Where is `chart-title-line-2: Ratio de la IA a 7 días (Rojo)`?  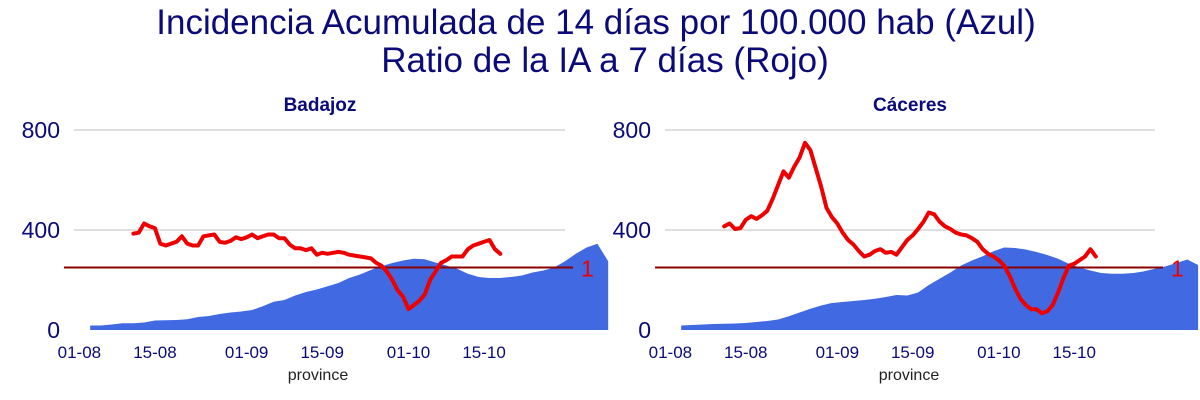
chart-title-line-2: Ratio de la IA a 7 días (Rojo) is located at coordinates (604, 60).